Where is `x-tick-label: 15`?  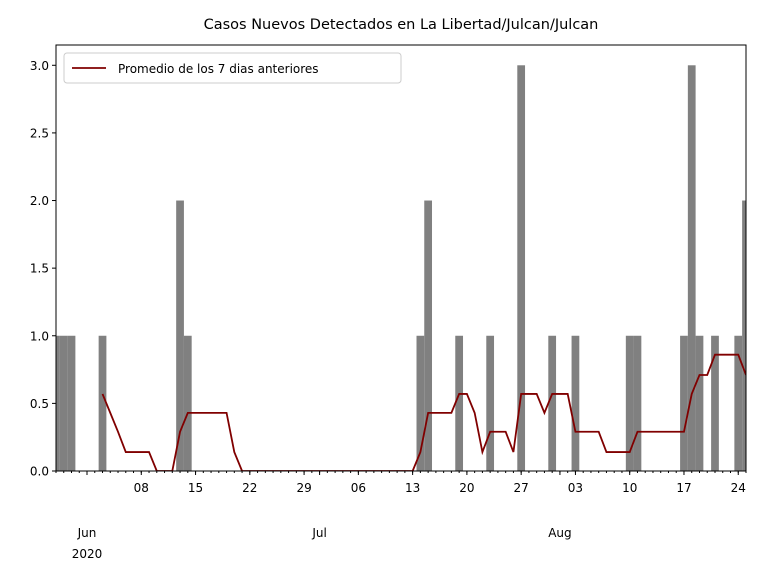
x-tick-label: 15 is located at coordinates (195, 488).